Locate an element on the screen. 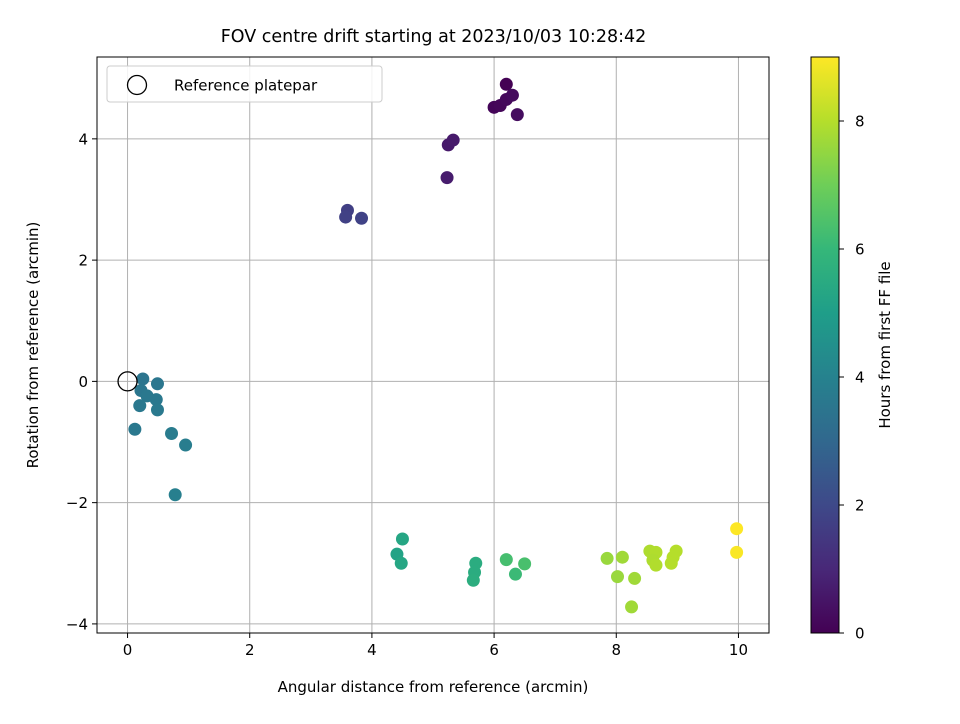 This screenshot has width=960, height=724. x-axis-ticks: 0 2 4 6 8 10 is located at coordinates (435, 646).